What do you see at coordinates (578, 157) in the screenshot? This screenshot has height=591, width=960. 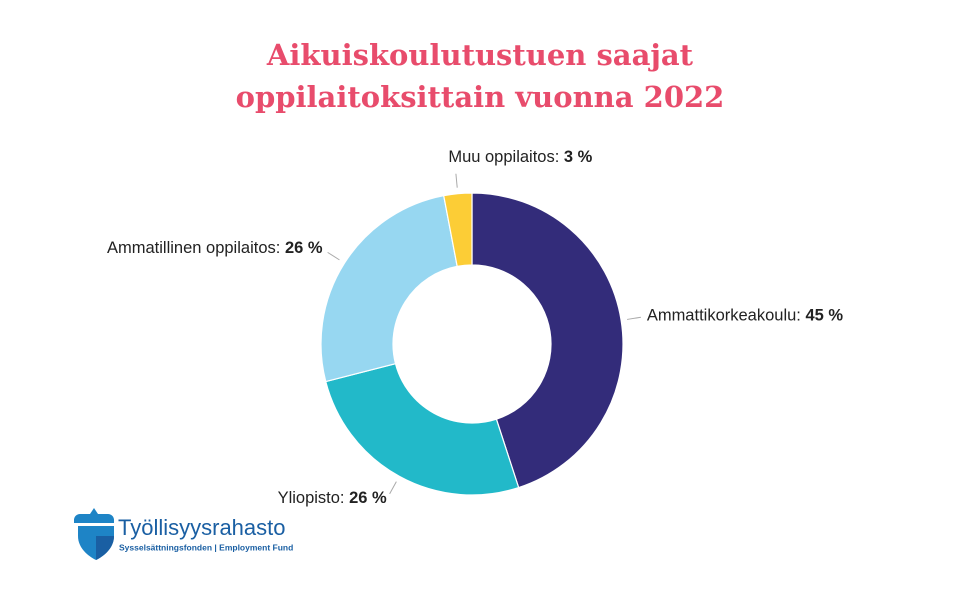 I see `value-label: 3 %` at bounding box center [578, 157].